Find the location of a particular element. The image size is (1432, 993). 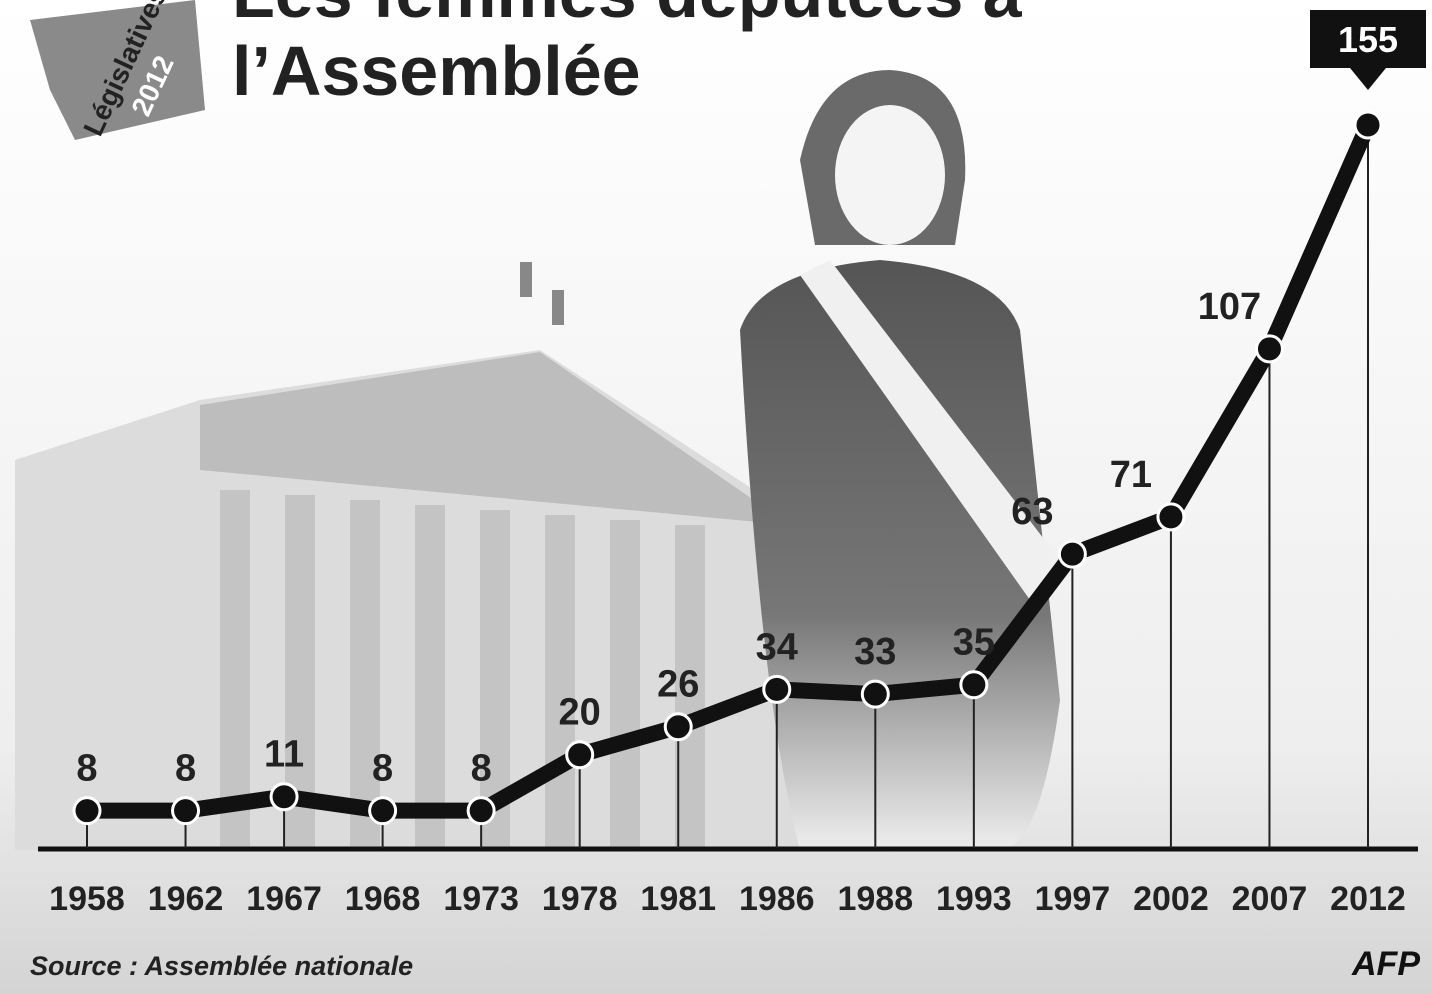

value-label: 34 is located at coordinates (777, 647).